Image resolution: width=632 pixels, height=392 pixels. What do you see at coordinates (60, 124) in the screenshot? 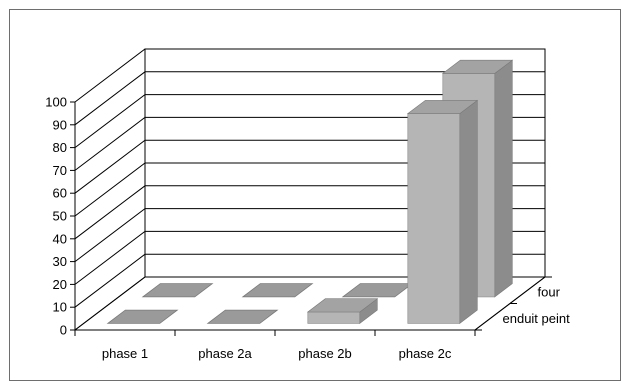
I see `y-tick-label: 90` at bounding box center [60, 124].